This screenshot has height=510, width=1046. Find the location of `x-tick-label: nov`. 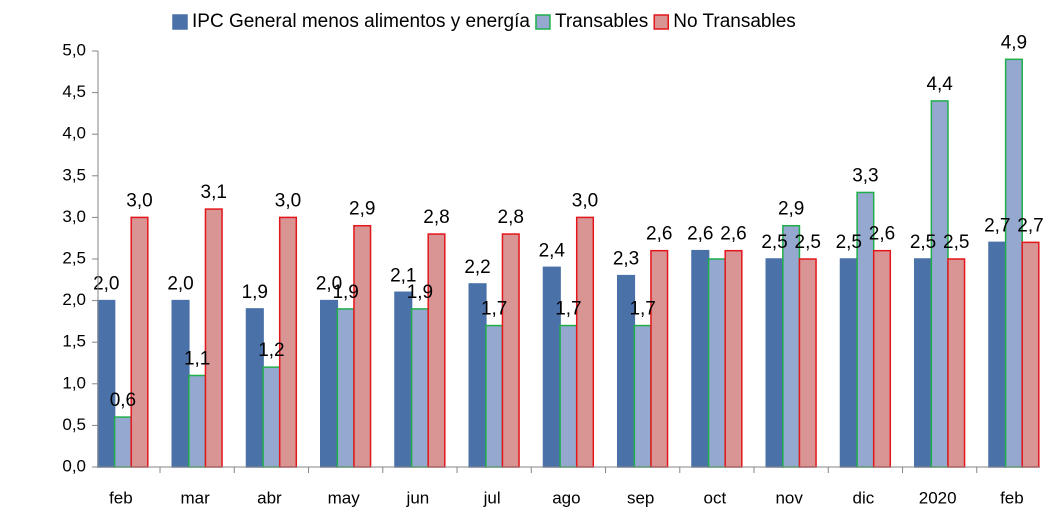

x-tick-label: nov is located at coordinates (789, 497).